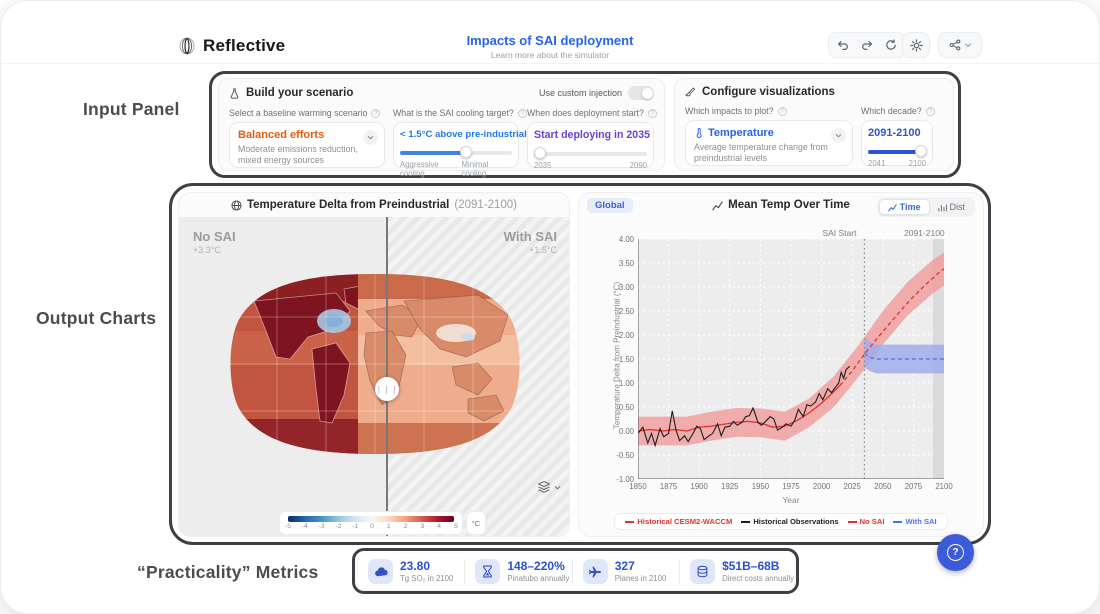  Describe the element at coordinates (640, 579) in the screenshot. I see `metric-label: Planes in 2100` at that location.